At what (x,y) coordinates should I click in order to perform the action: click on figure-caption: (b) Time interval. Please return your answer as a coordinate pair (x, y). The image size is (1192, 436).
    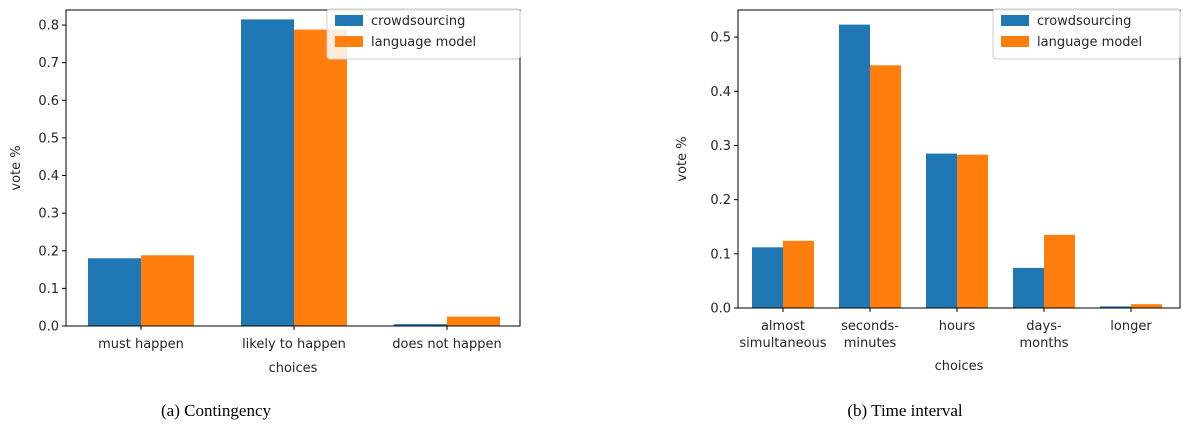
    Looking at the image, I should click on (904, 410).